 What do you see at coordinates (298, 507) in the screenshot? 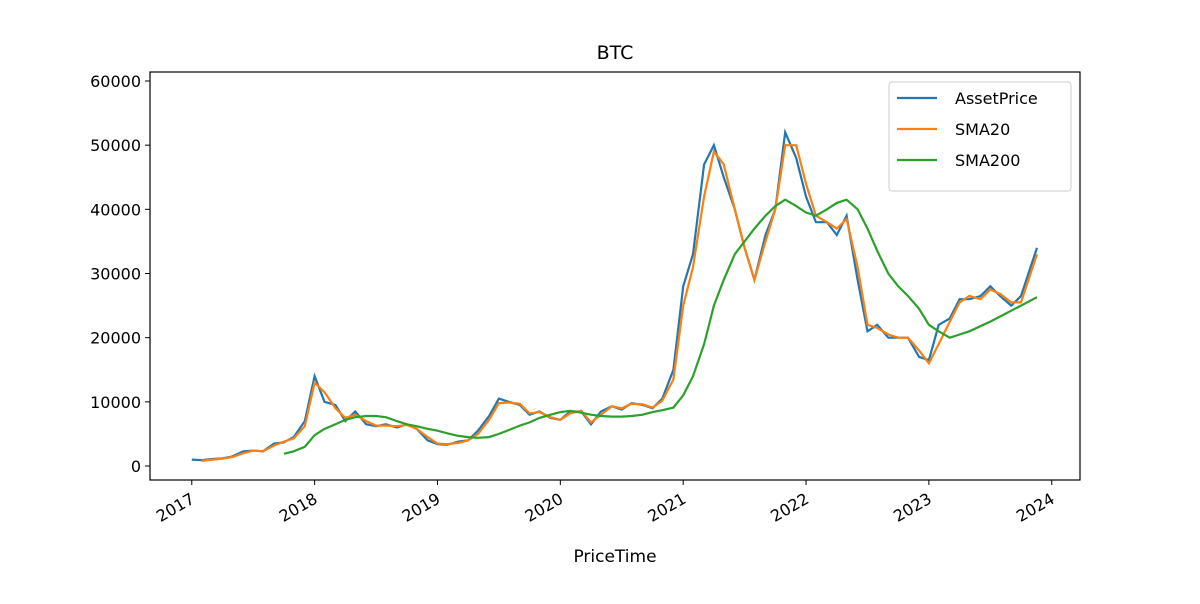
I see `x-tick-label: 2018` at bounding box center [298, 507].